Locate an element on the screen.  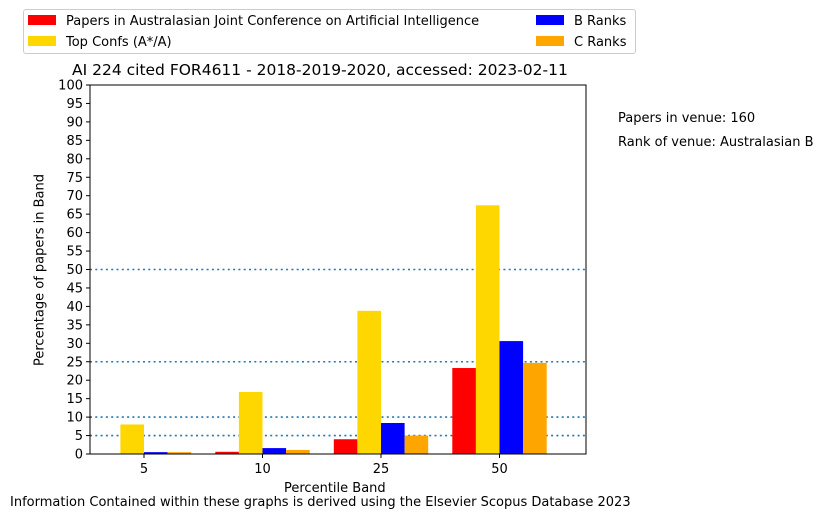
y-tick-label-95: 95 is located at coordinates (74, 104).